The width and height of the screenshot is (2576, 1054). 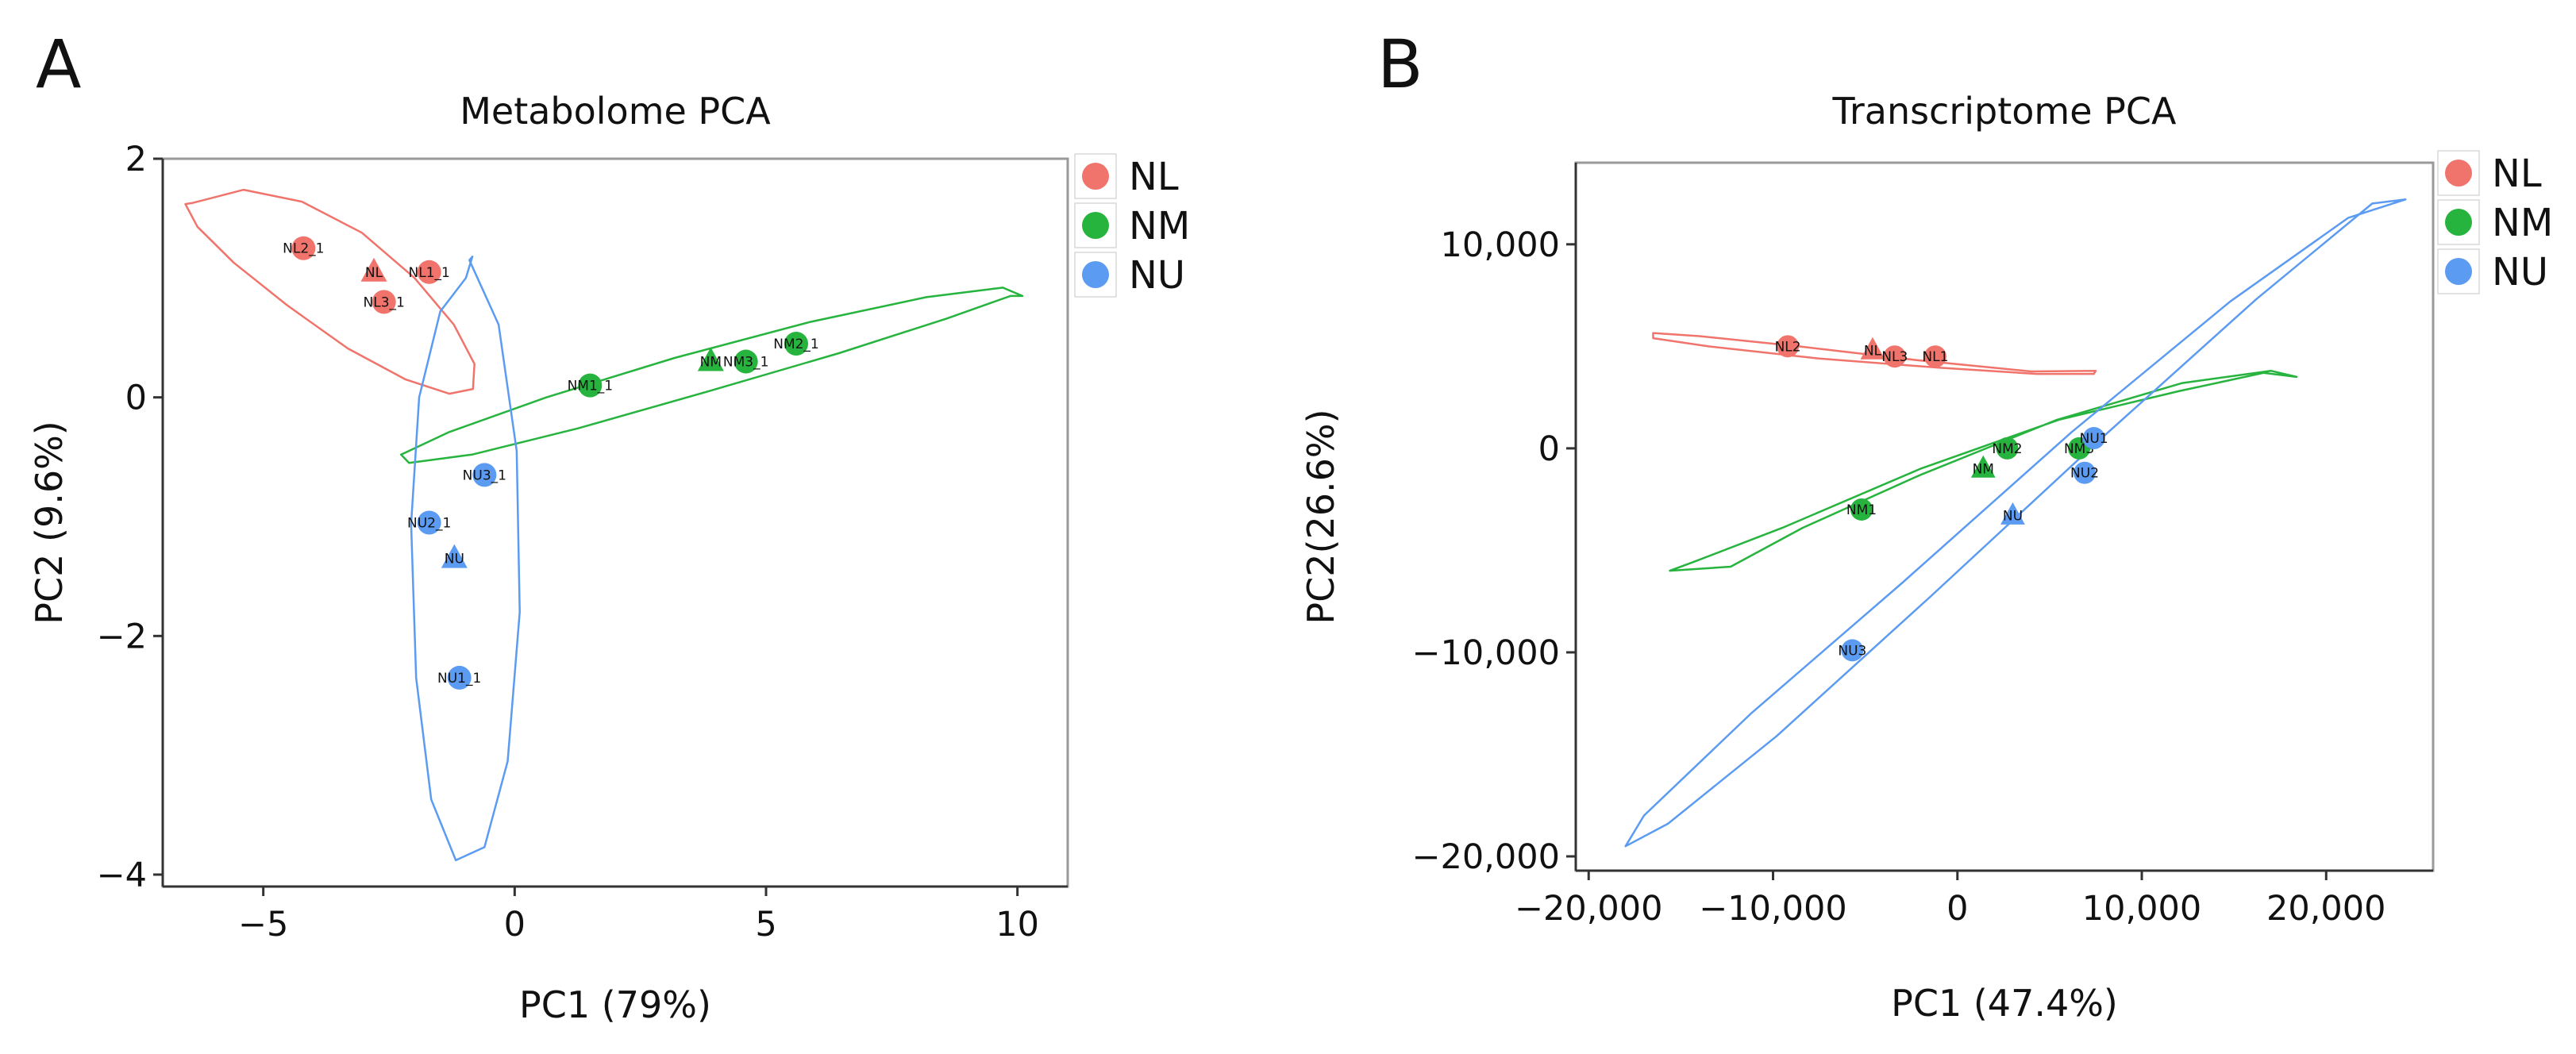 I want to click on x-tick-label: −20,000, so click(x=1589, y=909).